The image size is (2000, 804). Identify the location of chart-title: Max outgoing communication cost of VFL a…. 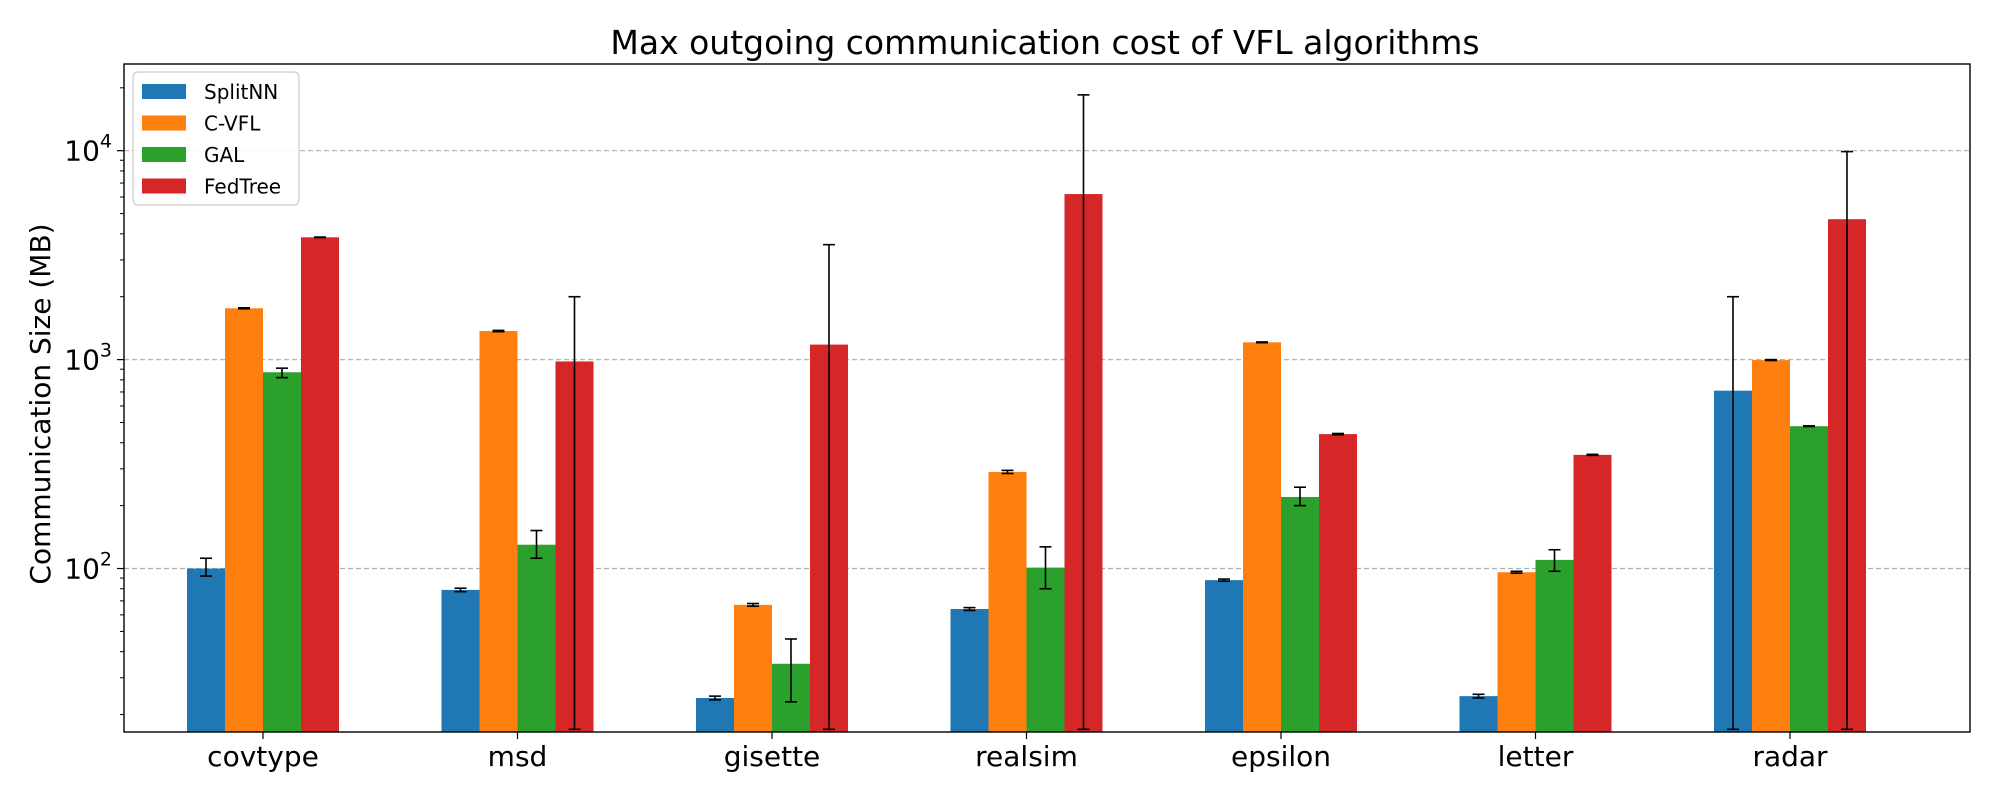
(1044, 42).